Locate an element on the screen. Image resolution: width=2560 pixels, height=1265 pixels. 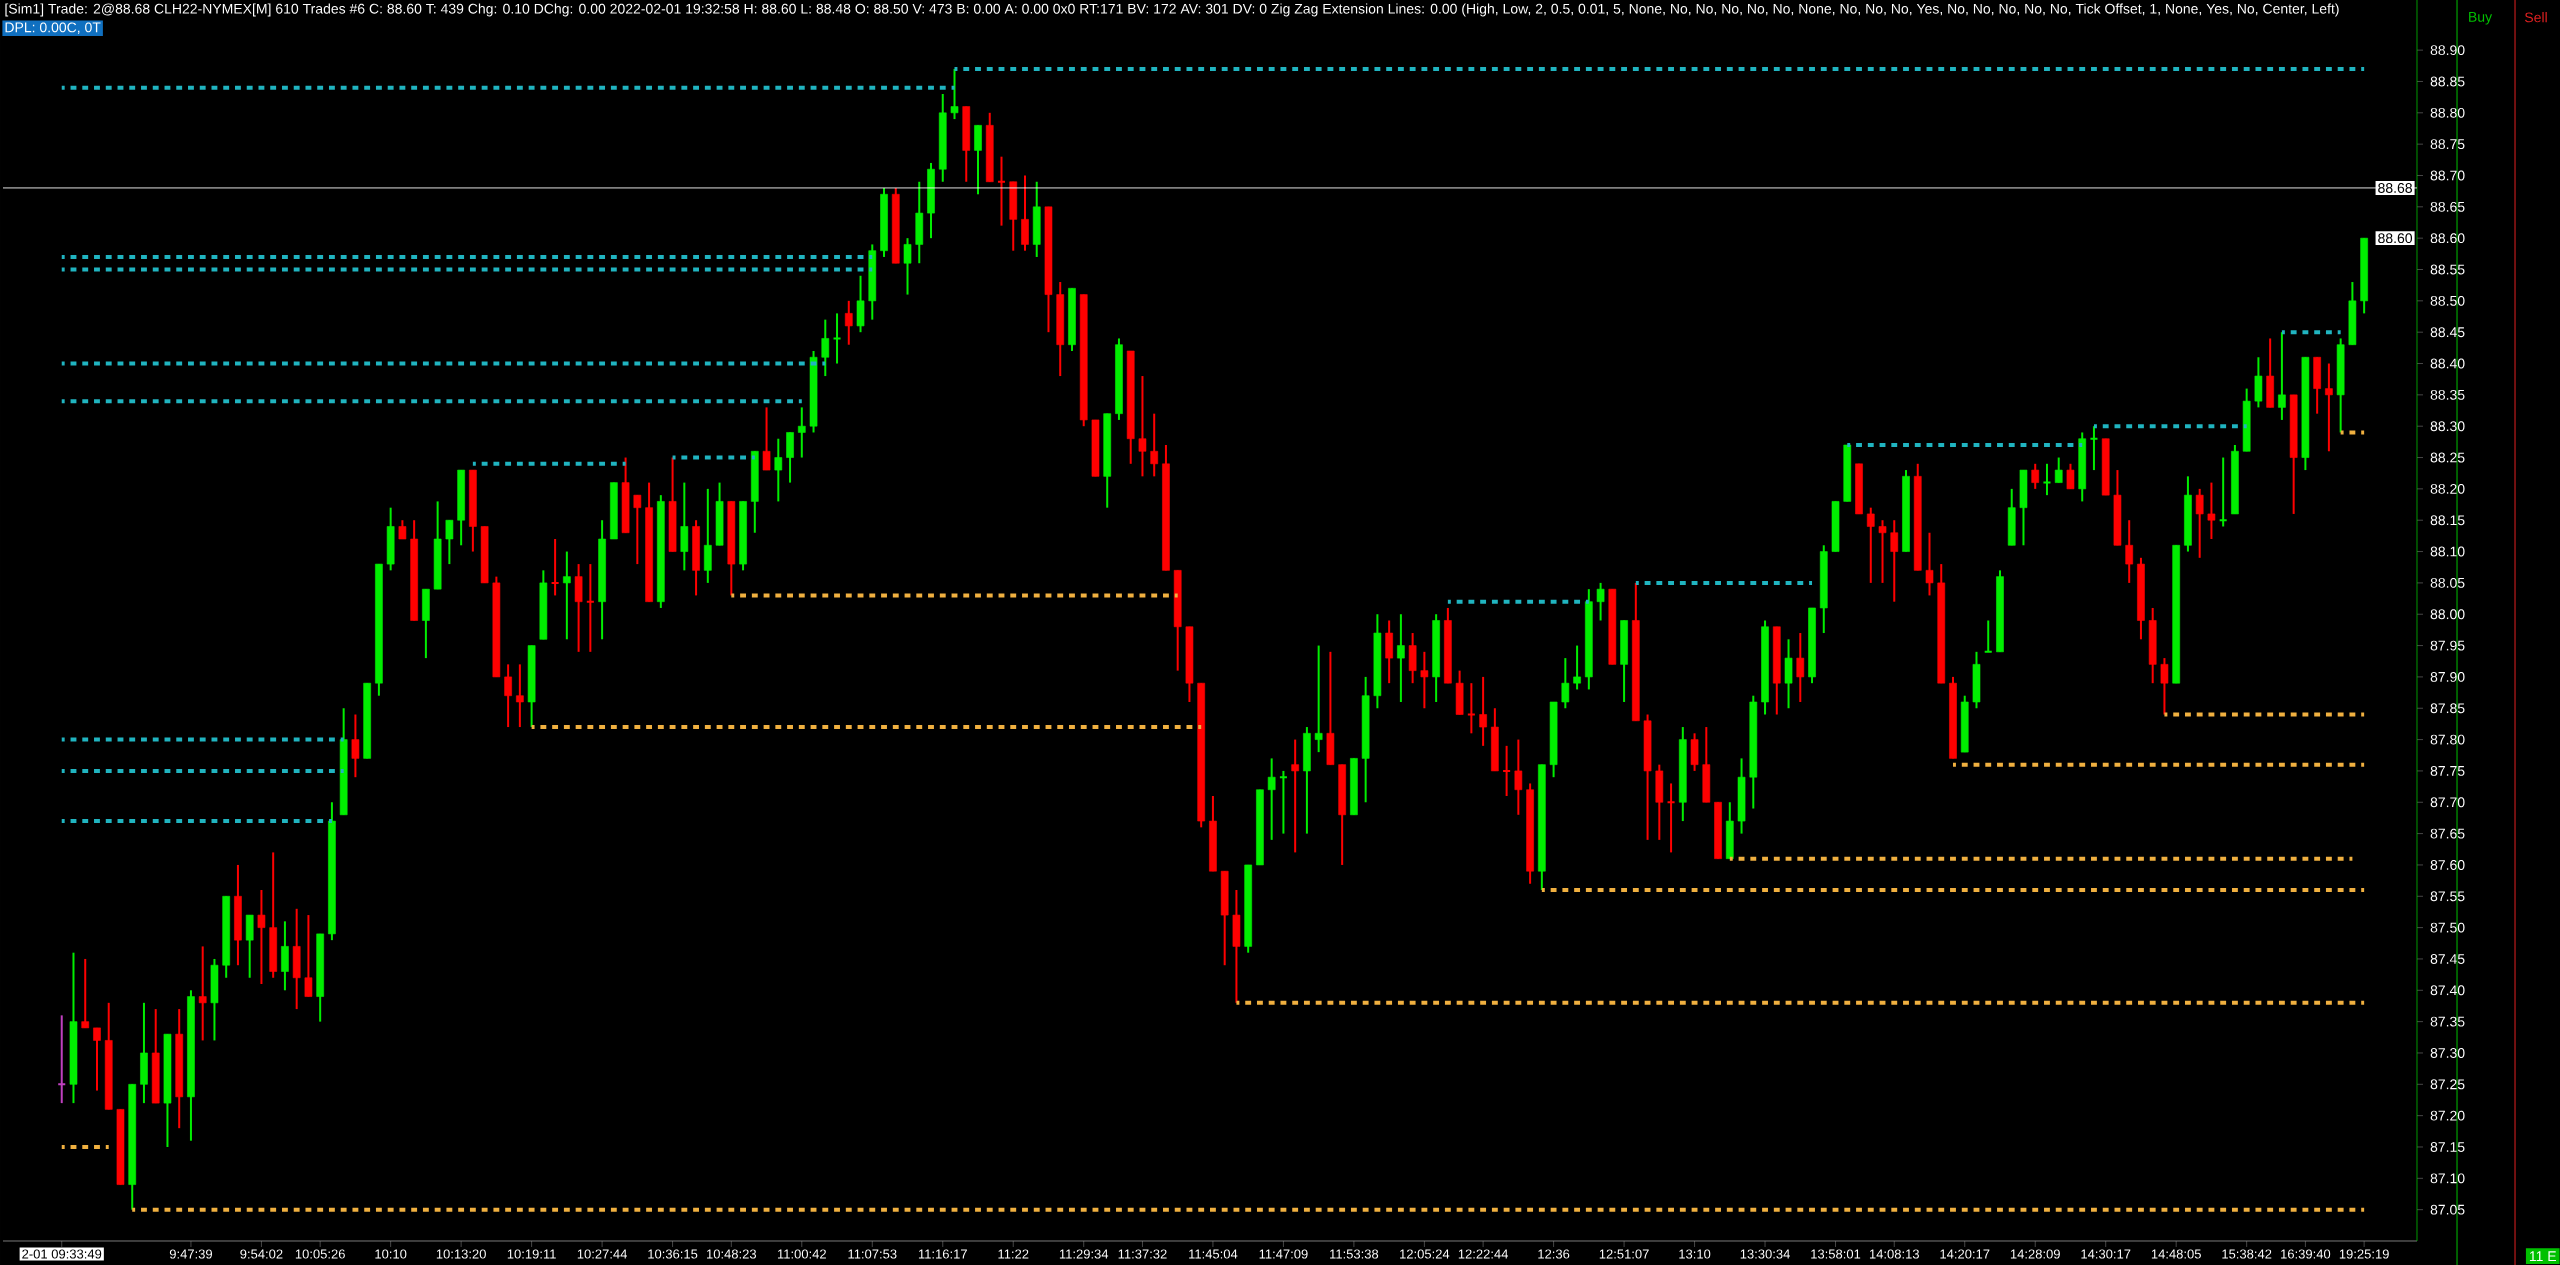
y-tick-label: 88.30 is located at coordinates (2447, 426).